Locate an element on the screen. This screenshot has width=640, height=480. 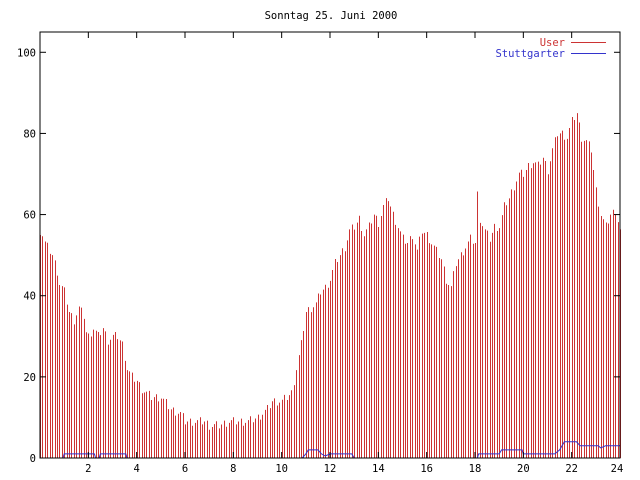
y-tick-label: 100 is located at coordinates (26, 53).